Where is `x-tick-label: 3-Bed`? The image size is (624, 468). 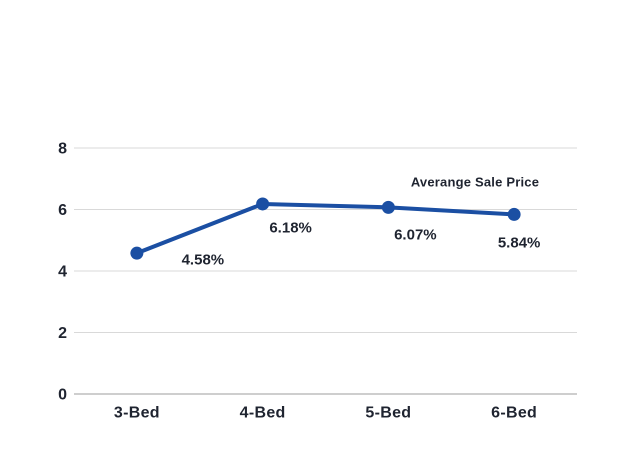 x-tick-label: 3-Bed is located at coordinates (137, 413).